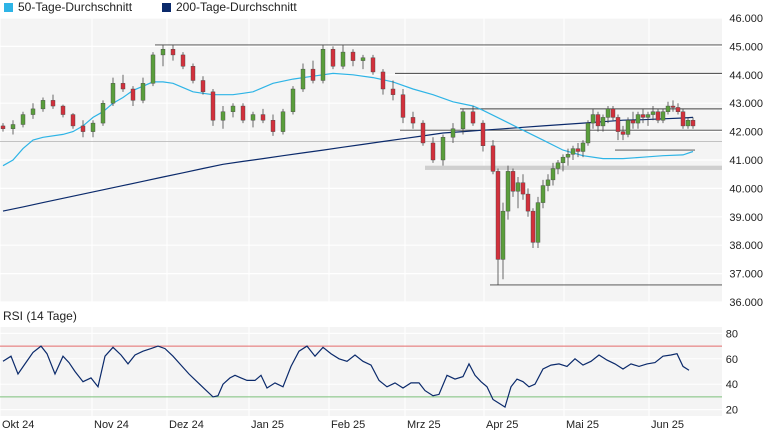 Image resolution: width=765 pixels, height=430 pixels. I want to click on x-tick-label: Apr 25, so click(502, 424).